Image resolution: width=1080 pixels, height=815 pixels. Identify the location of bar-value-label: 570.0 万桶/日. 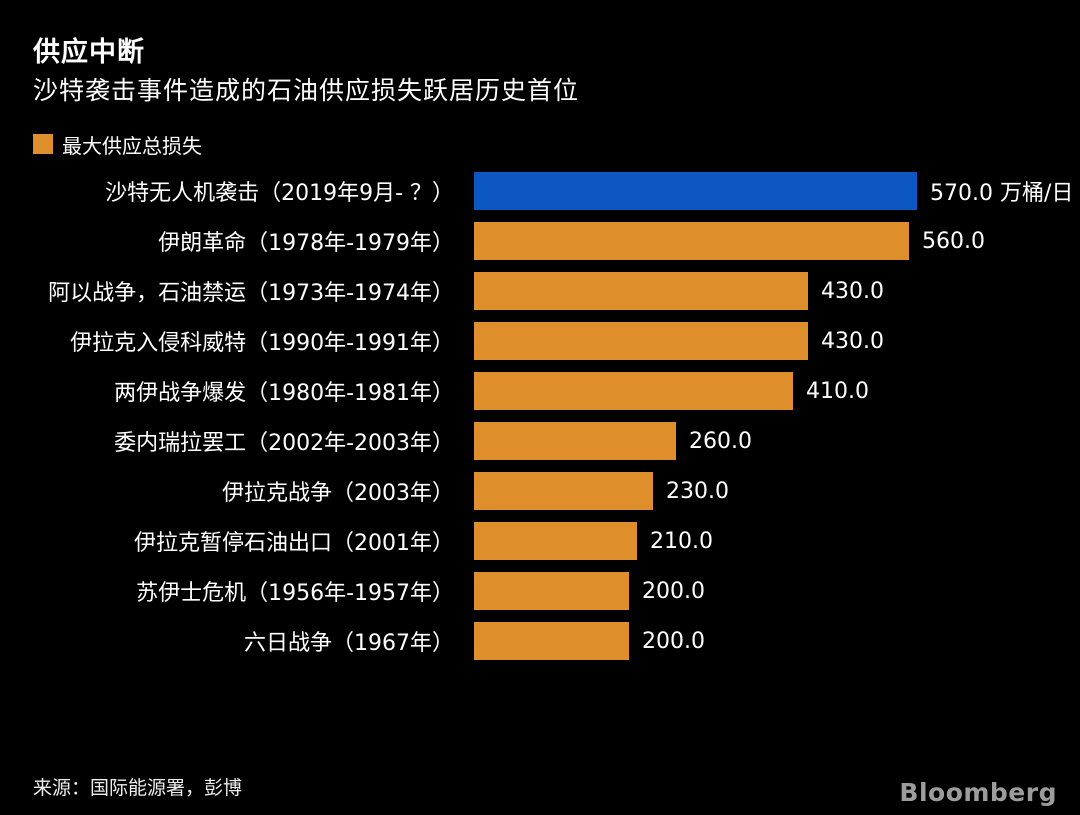
(1002, 193).